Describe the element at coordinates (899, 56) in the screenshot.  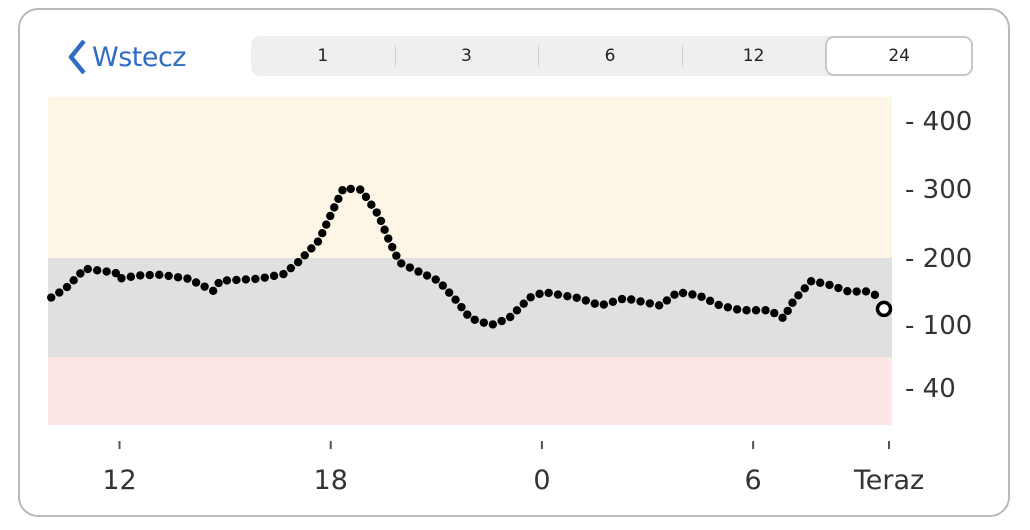
I see `range-option-24: 24` at that location.